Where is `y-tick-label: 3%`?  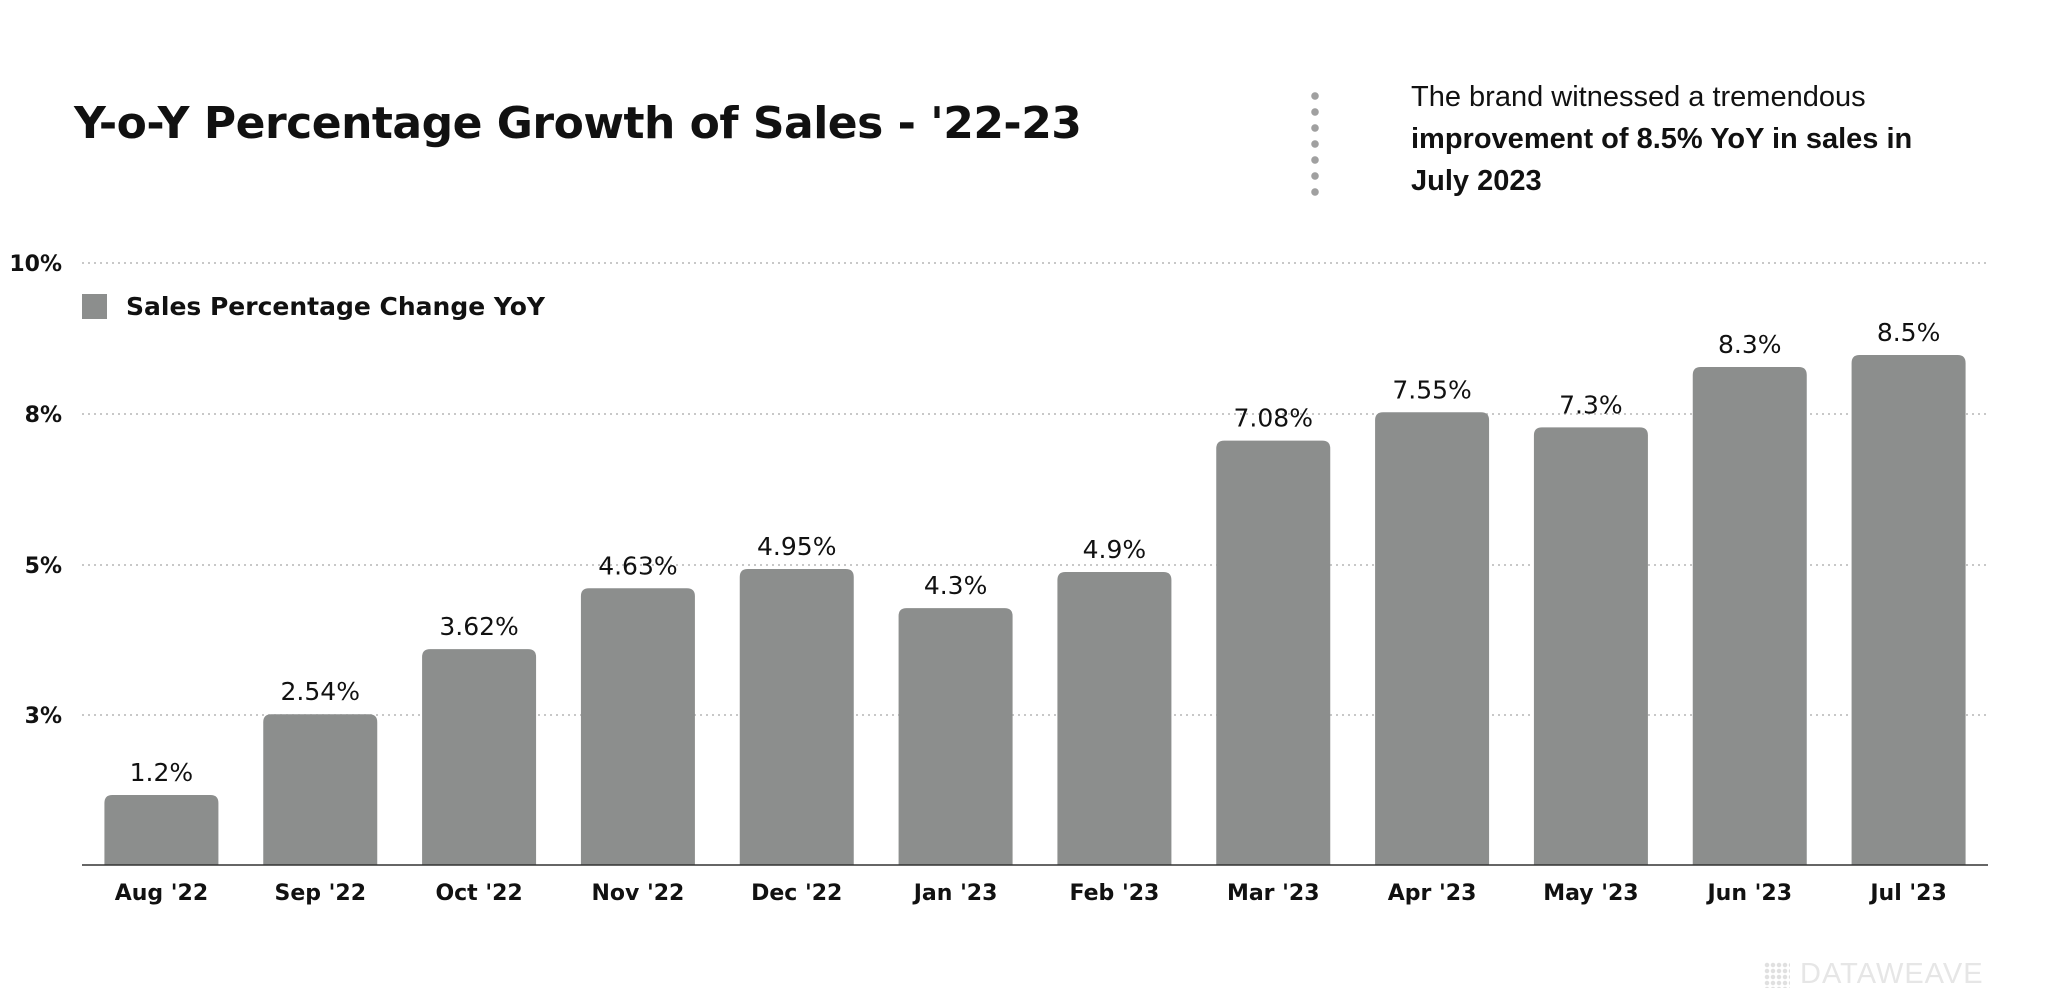 y-tick-label: 3% is located at coordinates (43, 716).